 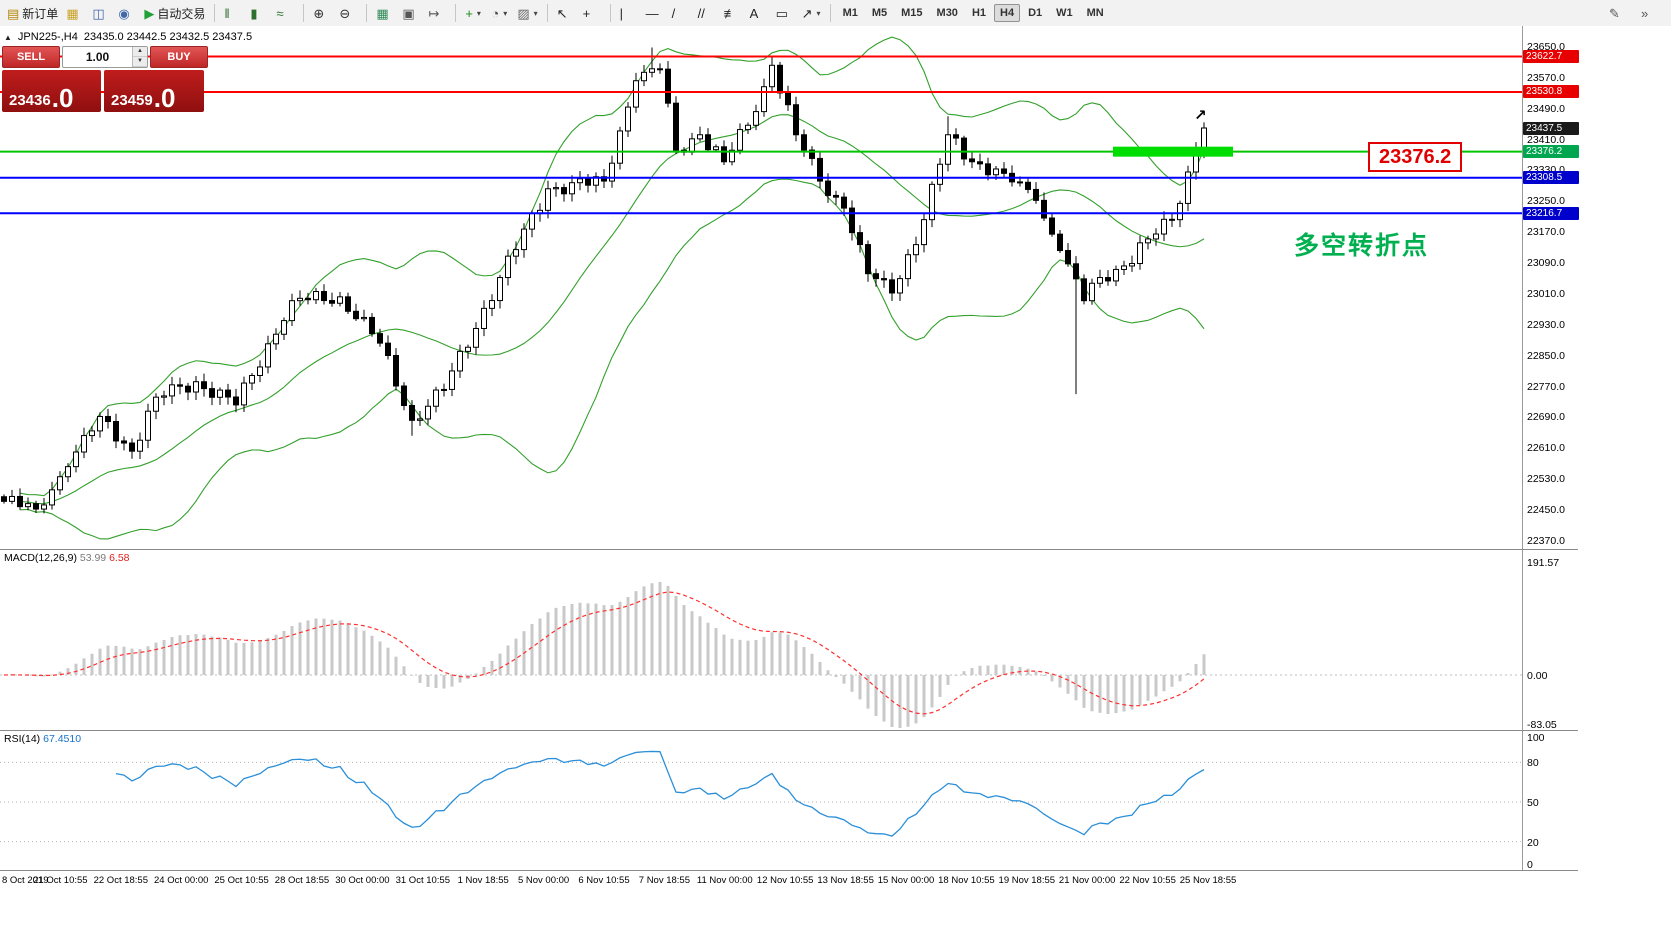 I want to click on crosshair-button: +, so click(x=592, y=13).